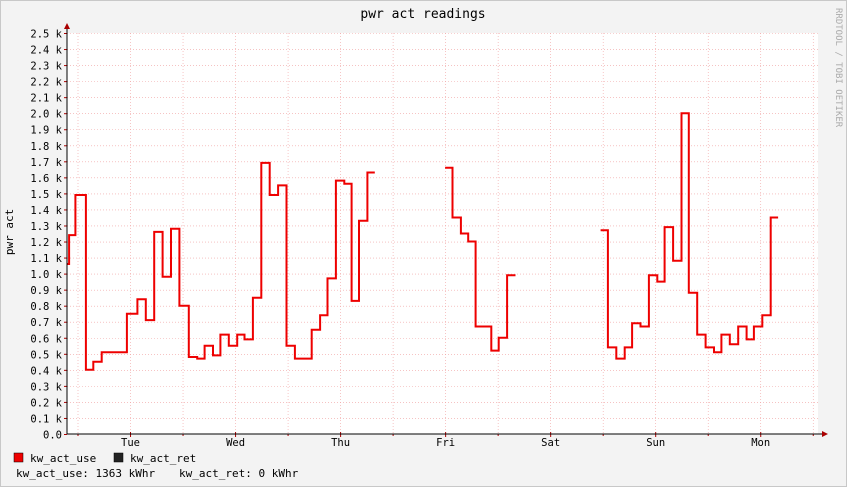  I want to click on x-tick-label: Thu, so click(340, 443).